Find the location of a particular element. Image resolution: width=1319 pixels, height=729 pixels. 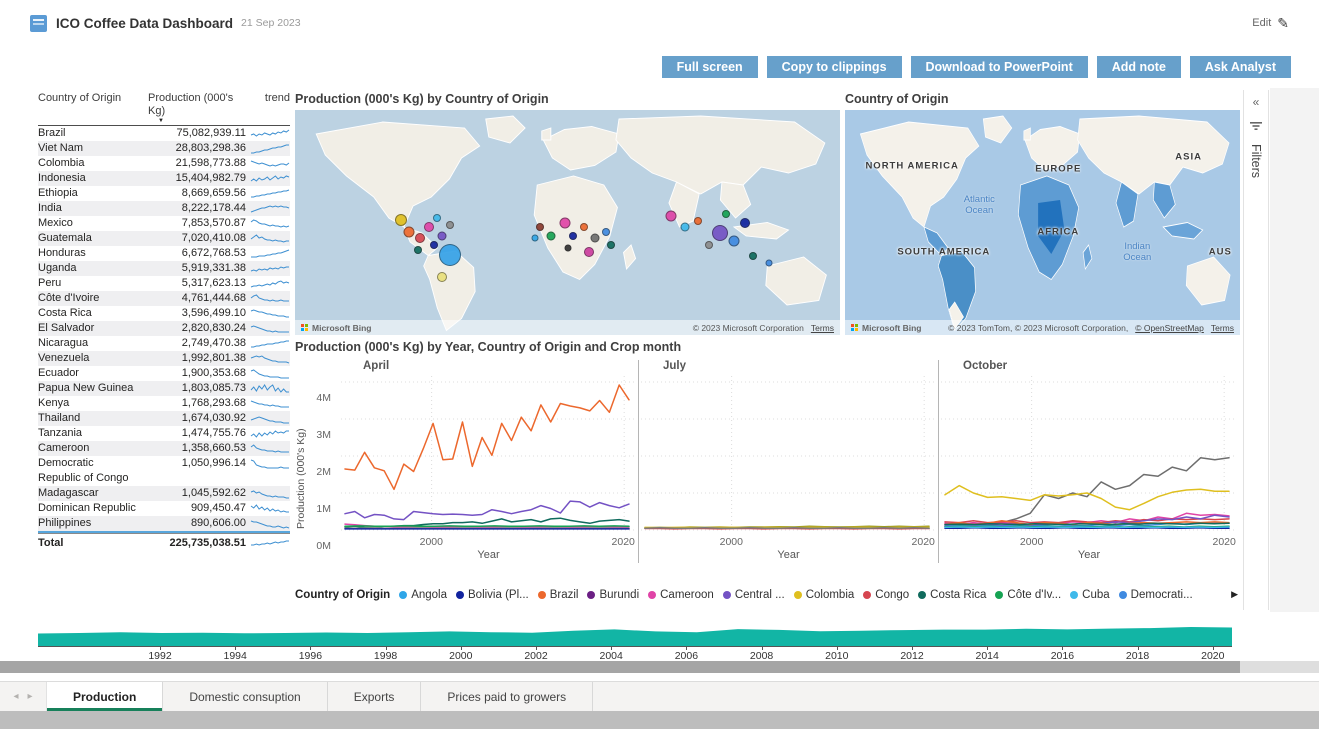

prev-page-icon: ◂ is located at coordinates (16, 696).